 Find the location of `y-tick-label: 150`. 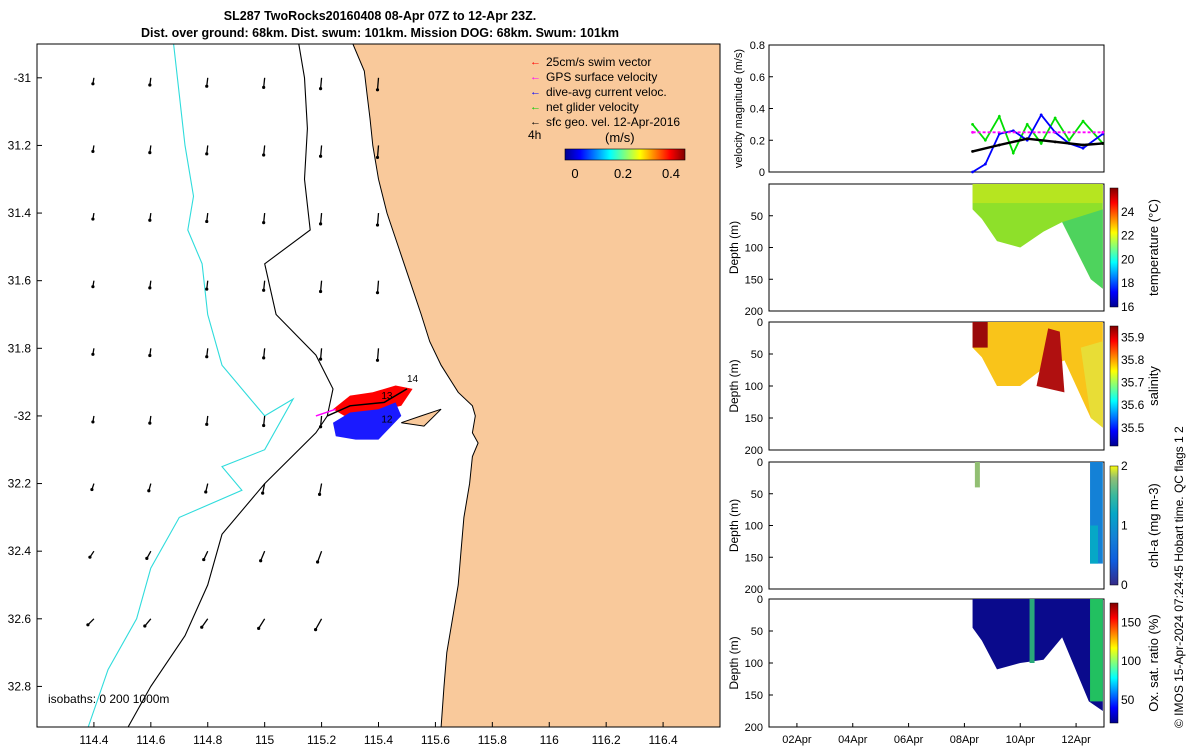

y-tick-label: 150 is located at coordinates (754, 419).